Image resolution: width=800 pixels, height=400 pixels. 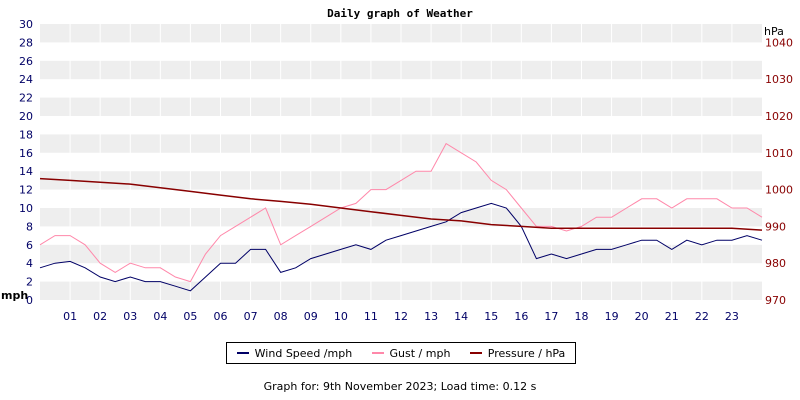 What do you see at coordinates (281, 316) in the screenshot?
I see `x-tick-label: 08` at bounding box center [281, 316].